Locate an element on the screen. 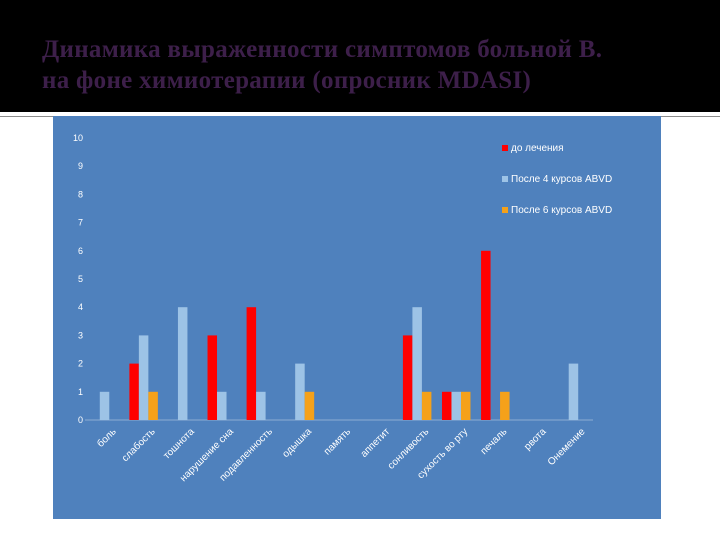 This screenshot has width=720, height=540. y-tick-label-3: 3 is located at coordinates (80, 335).